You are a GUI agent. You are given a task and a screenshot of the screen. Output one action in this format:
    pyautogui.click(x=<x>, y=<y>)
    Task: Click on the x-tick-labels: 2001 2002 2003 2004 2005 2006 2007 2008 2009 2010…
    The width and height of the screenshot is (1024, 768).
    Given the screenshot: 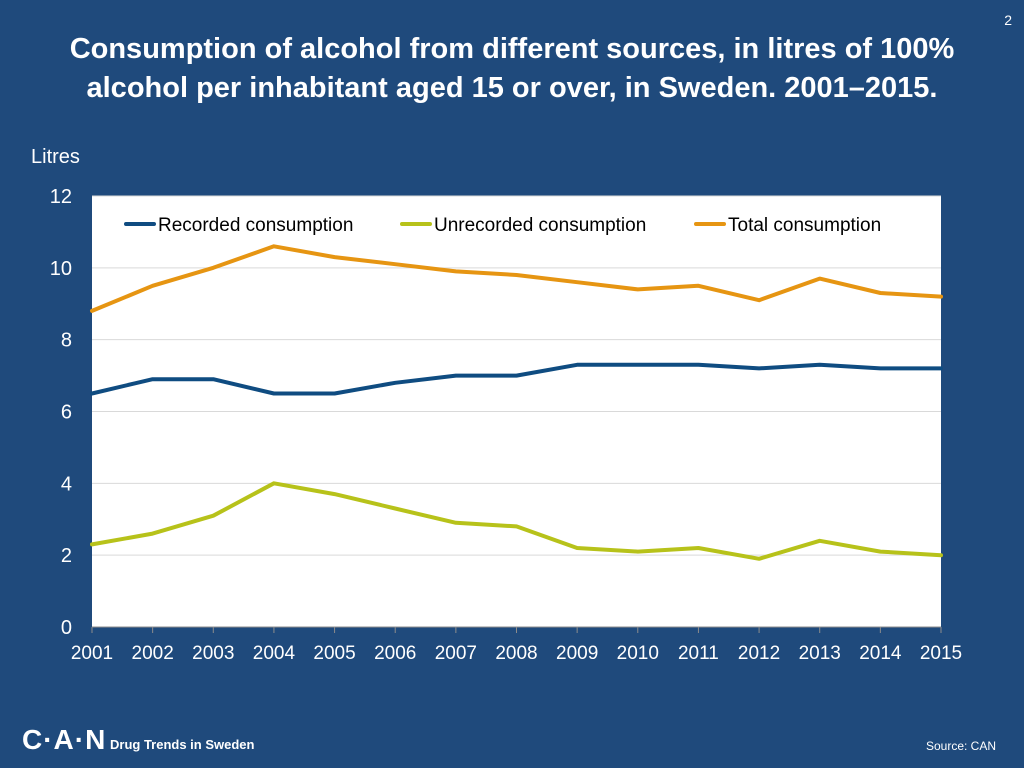 What is the action you would take?
    pyautogui.click(x=516, y=653)
    